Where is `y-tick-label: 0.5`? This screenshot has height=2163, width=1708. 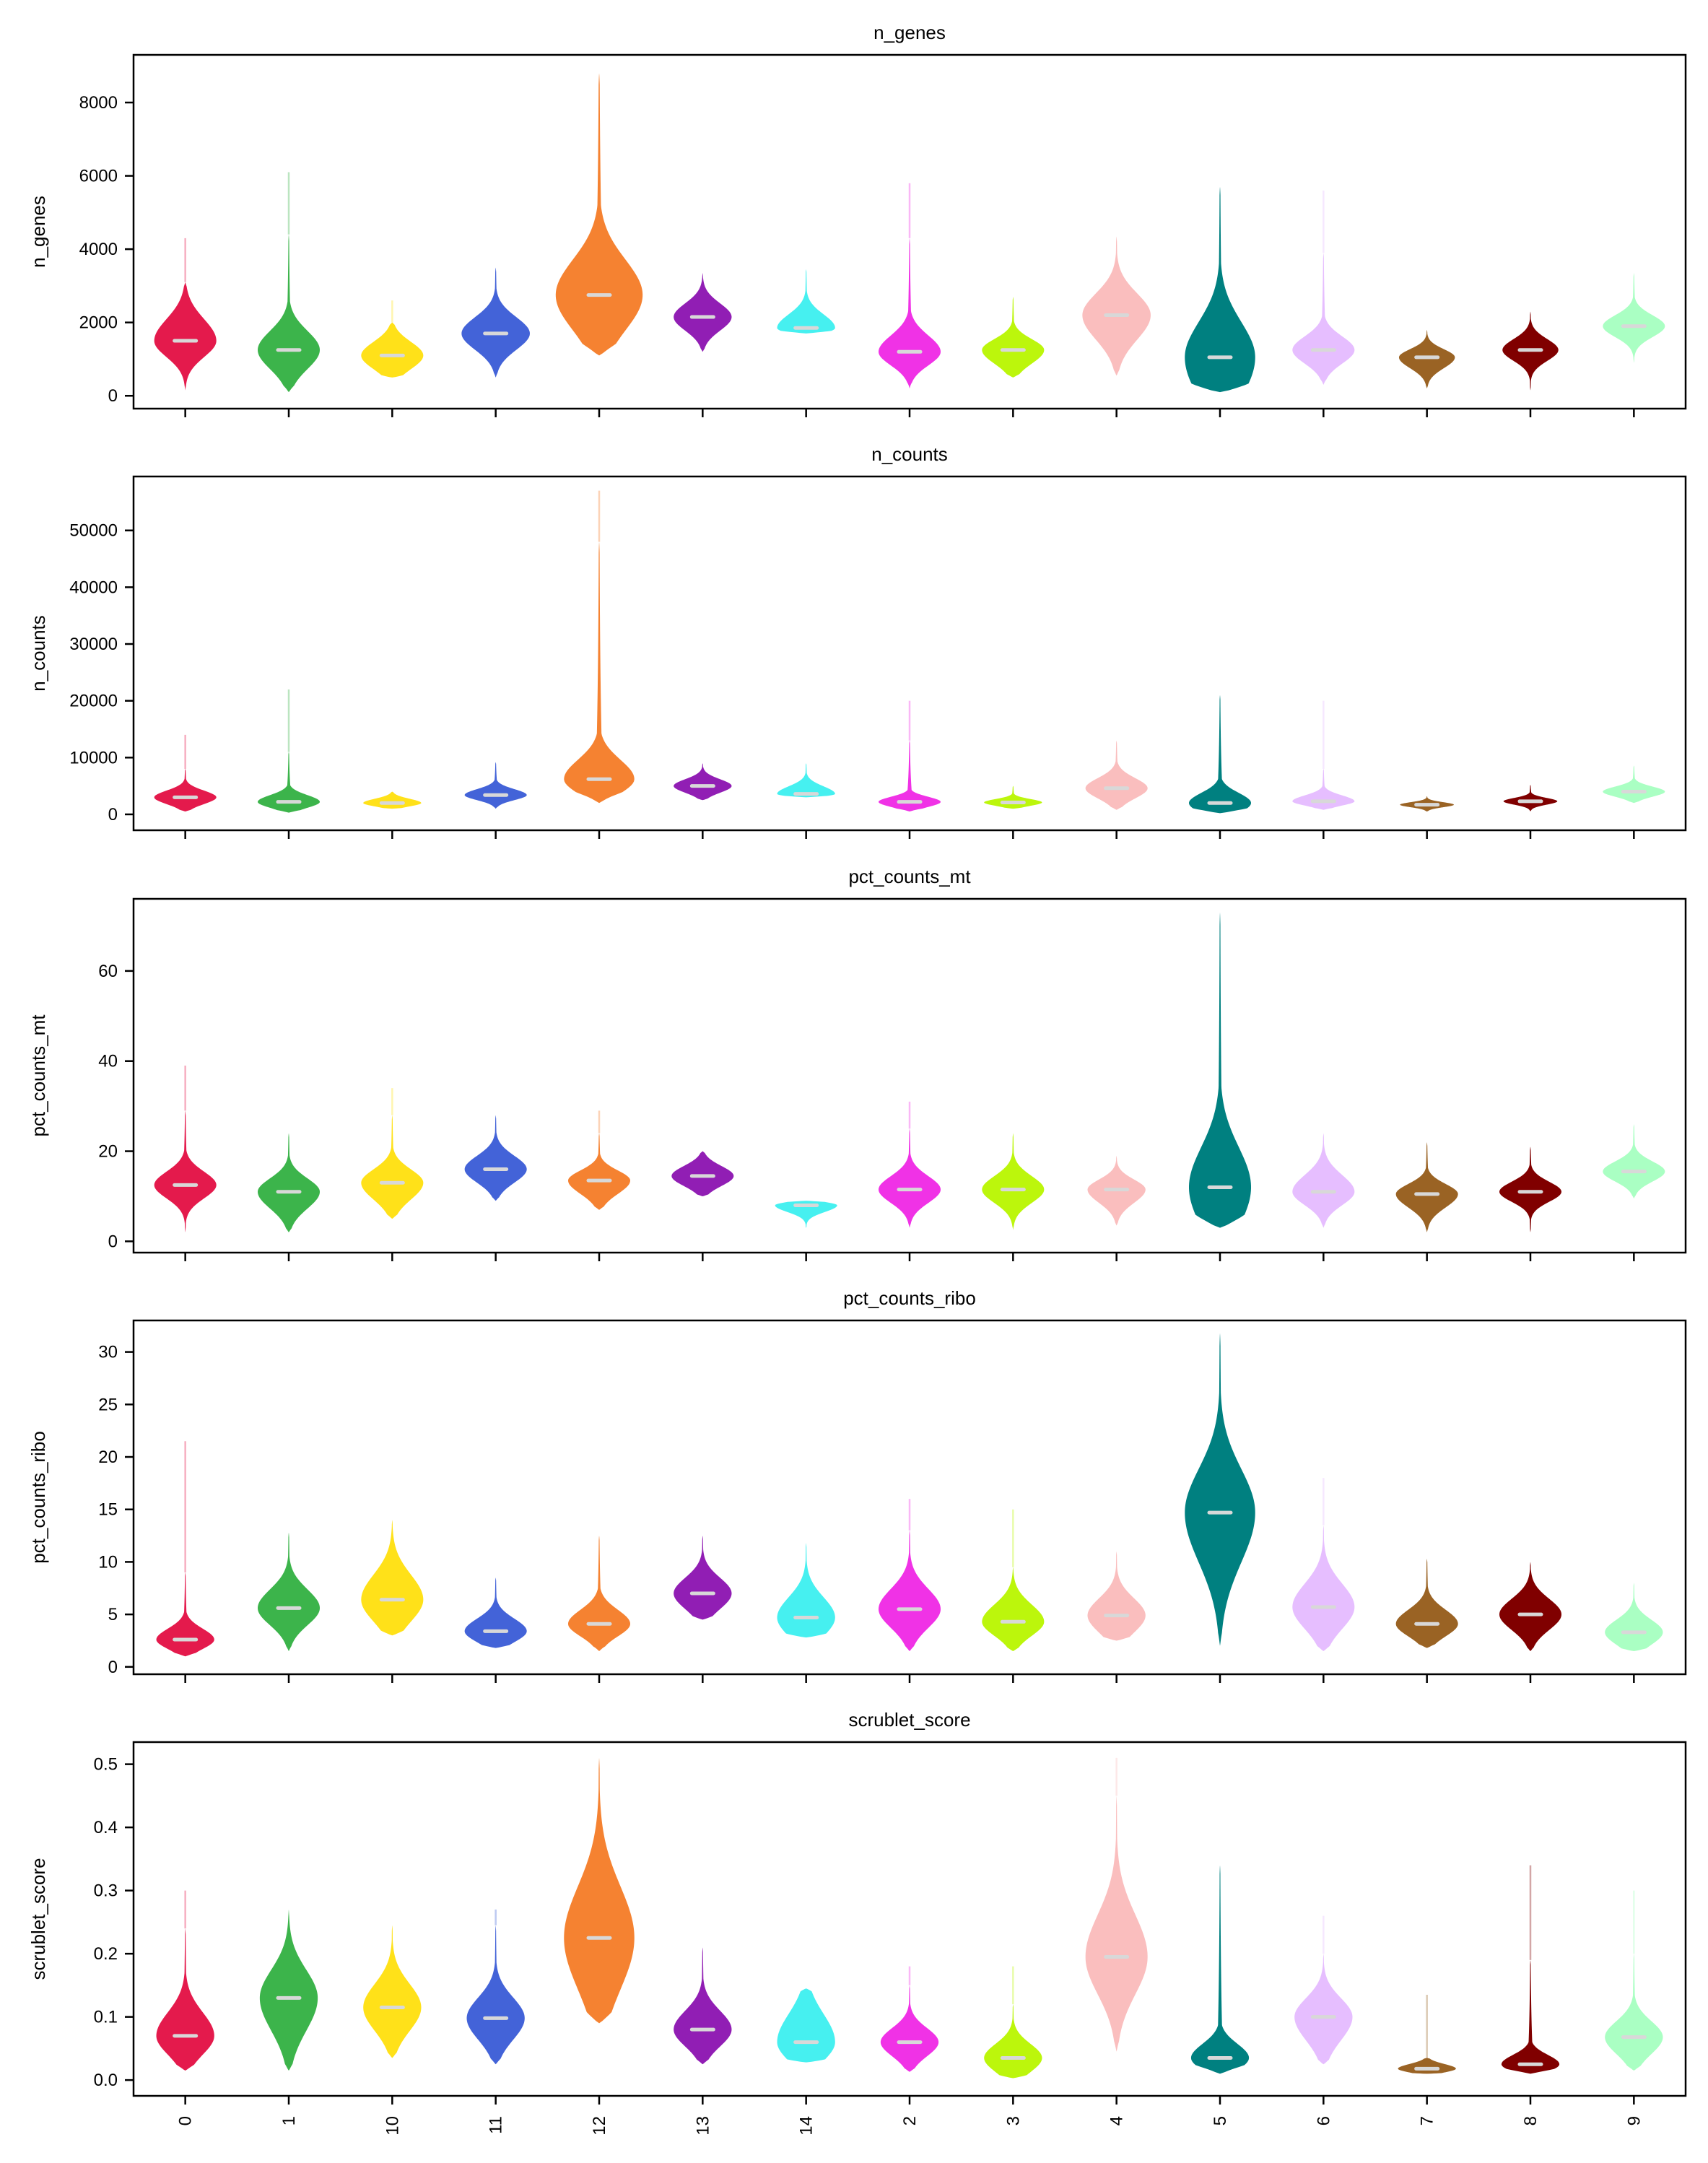 y-tick-label: 0.5 is located at coordinates (106, 1765).